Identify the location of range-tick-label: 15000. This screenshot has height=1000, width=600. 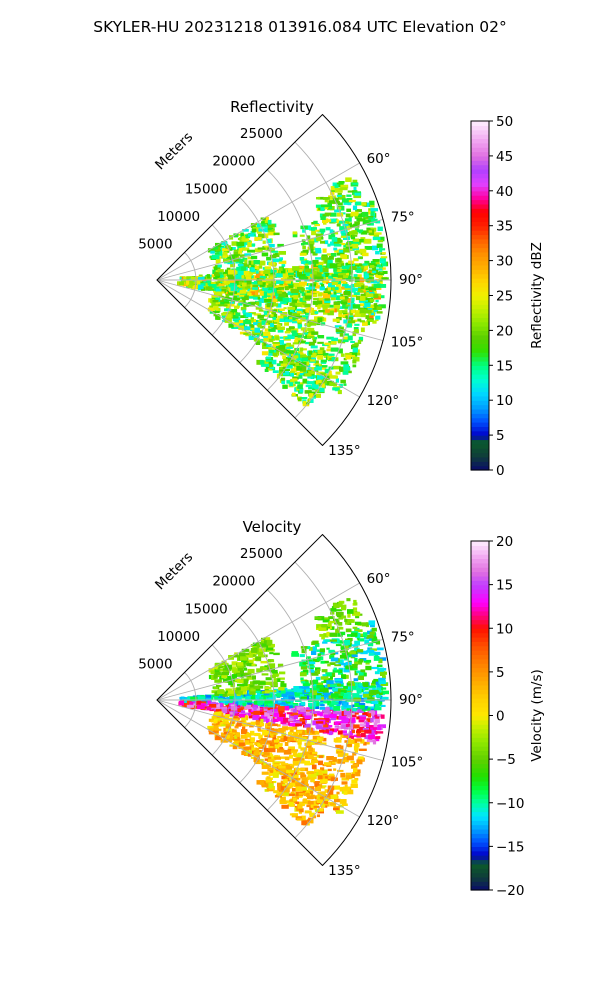
(206, 609).